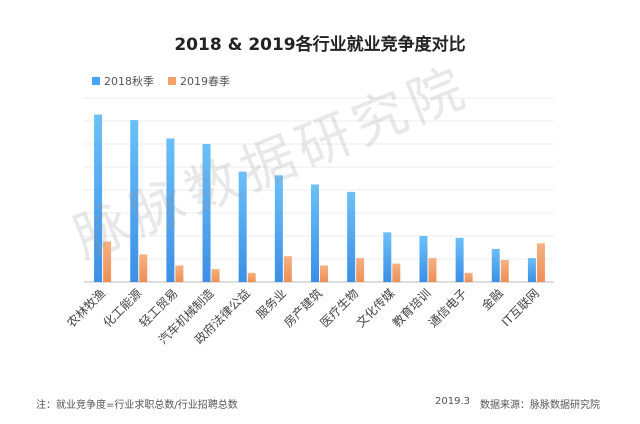 Image resolution: width=640 pixels, height=424 pixels. I want to click on x-tick-label: 文化传媒, so click(375, 308).